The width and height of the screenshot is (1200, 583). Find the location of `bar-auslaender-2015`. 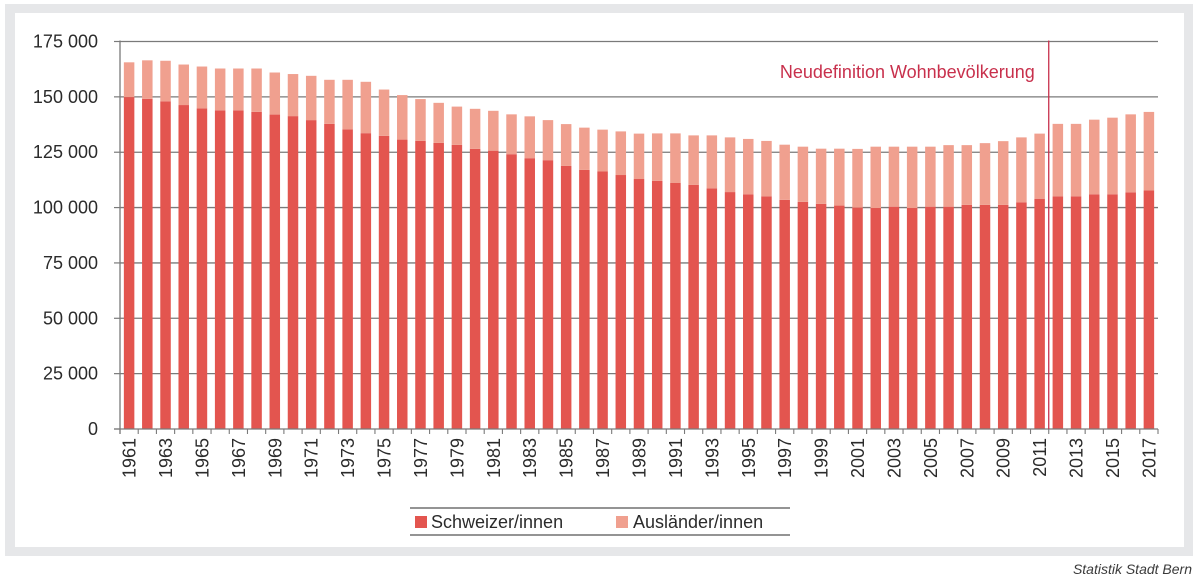

bar-auslaender-2015 is located at coordinates (1112, 156).